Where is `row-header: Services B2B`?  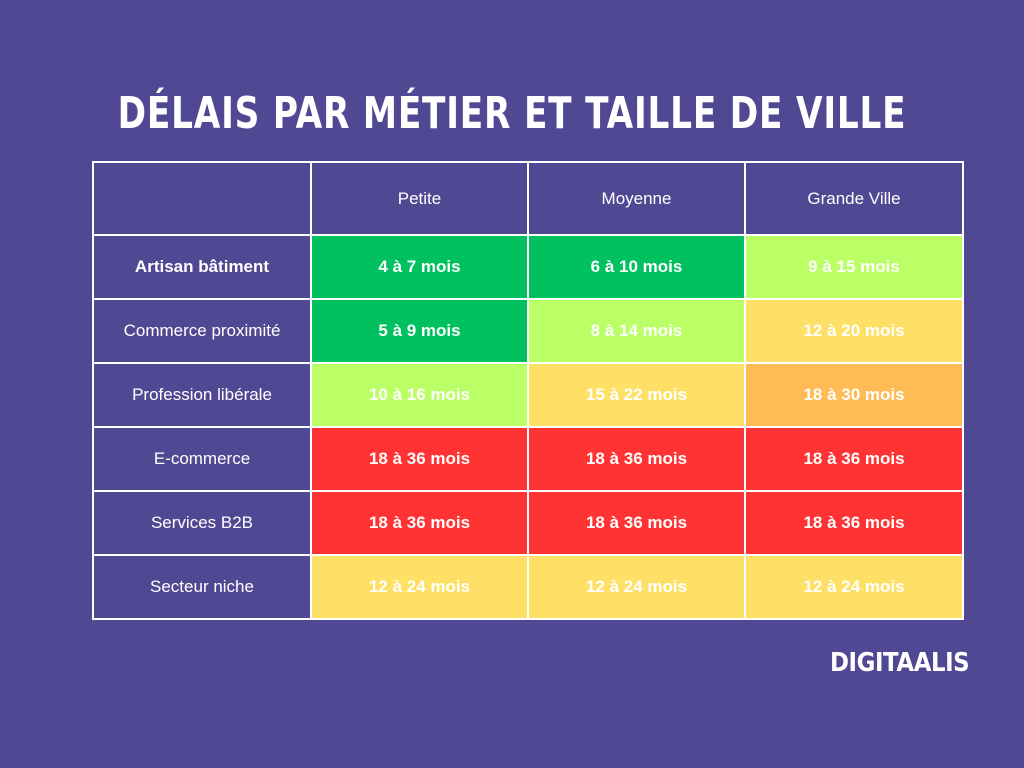
row-header: Services B2B is located at coordinates (202, 523).